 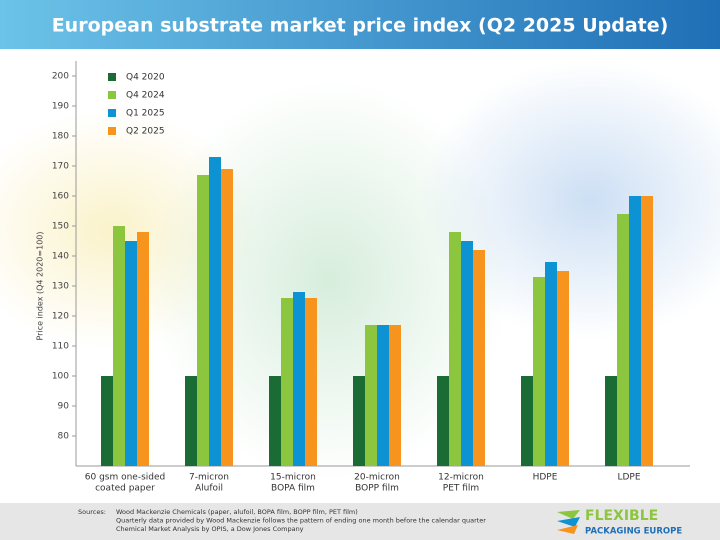 I want to click on y-tick-label: 80, so click(x=64, y=437).